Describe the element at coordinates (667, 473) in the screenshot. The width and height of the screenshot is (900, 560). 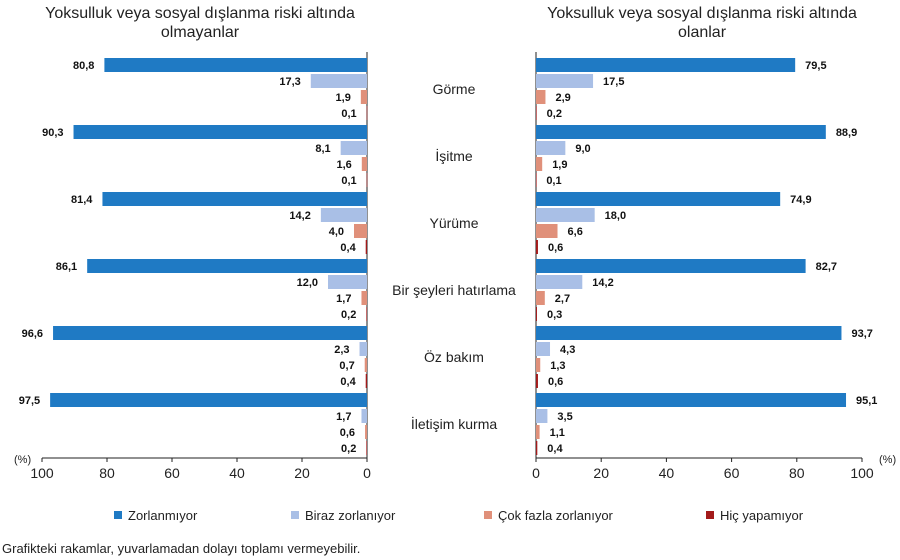
I see `right-tick-label: 40` at that location.